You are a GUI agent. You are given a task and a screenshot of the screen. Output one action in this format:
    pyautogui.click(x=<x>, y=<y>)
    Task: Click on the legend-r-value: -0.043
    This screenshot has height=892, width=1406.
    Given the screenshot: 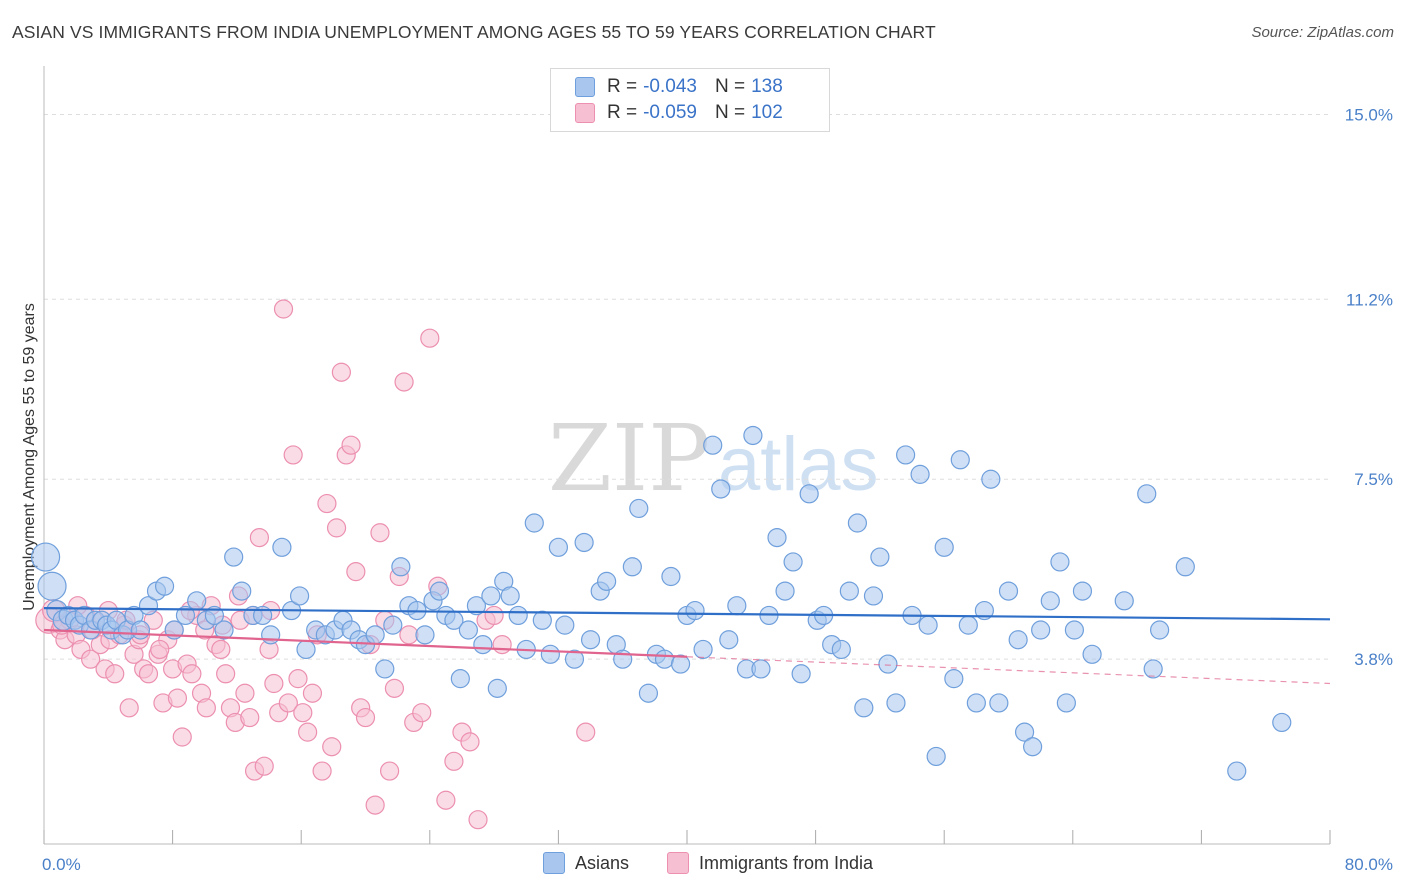 What is the action you would take?
    pyautogui.click(x=670, y=86)
    